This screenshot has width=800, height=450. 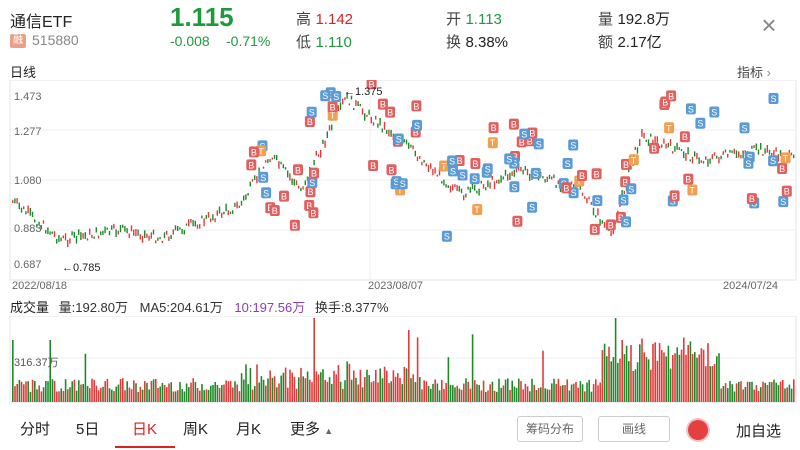 I want to click on volume-value: 192.8万, so click(x=644, y=19).